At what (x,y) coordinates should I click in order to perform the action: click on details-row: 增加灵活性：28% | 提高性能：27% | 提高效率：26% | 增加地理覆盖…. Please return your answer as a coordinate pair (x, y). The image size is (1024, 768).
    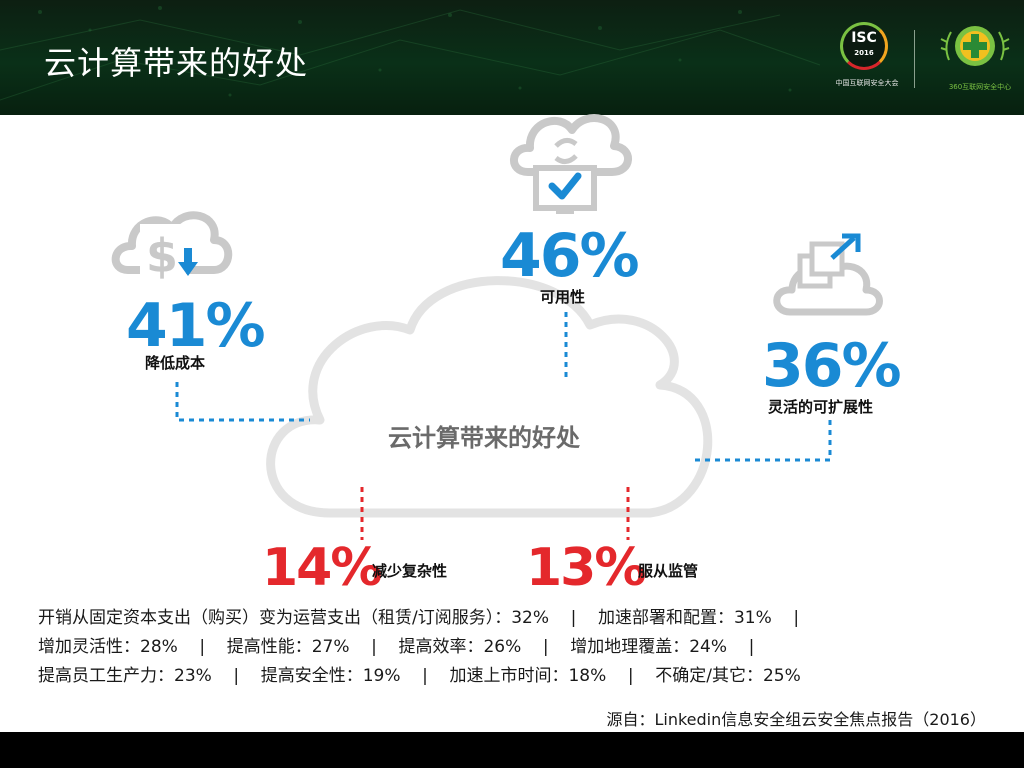
    Looking at the image, I should click on (396, 647).